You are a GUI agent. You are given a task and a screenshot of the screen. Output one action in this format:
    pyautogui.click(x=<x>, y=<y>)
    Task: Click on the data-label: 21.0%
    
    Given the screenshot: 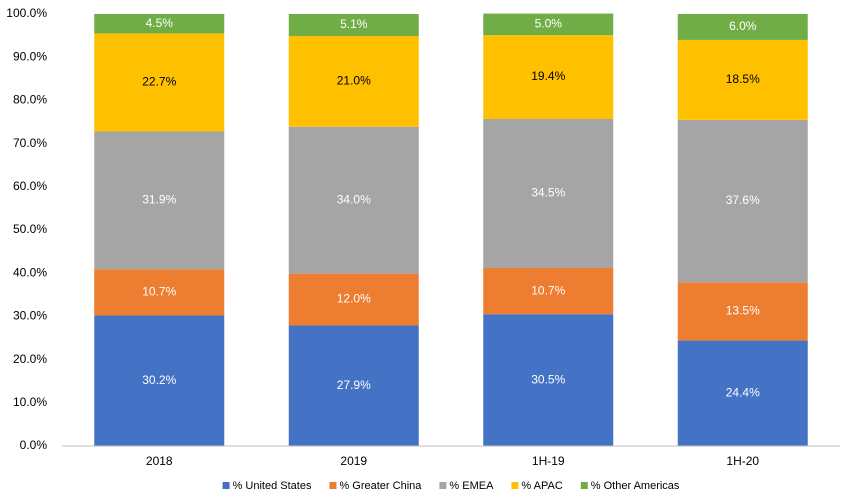 What is the action you would take?
    pyautogui.click(x=354, y=81)
    